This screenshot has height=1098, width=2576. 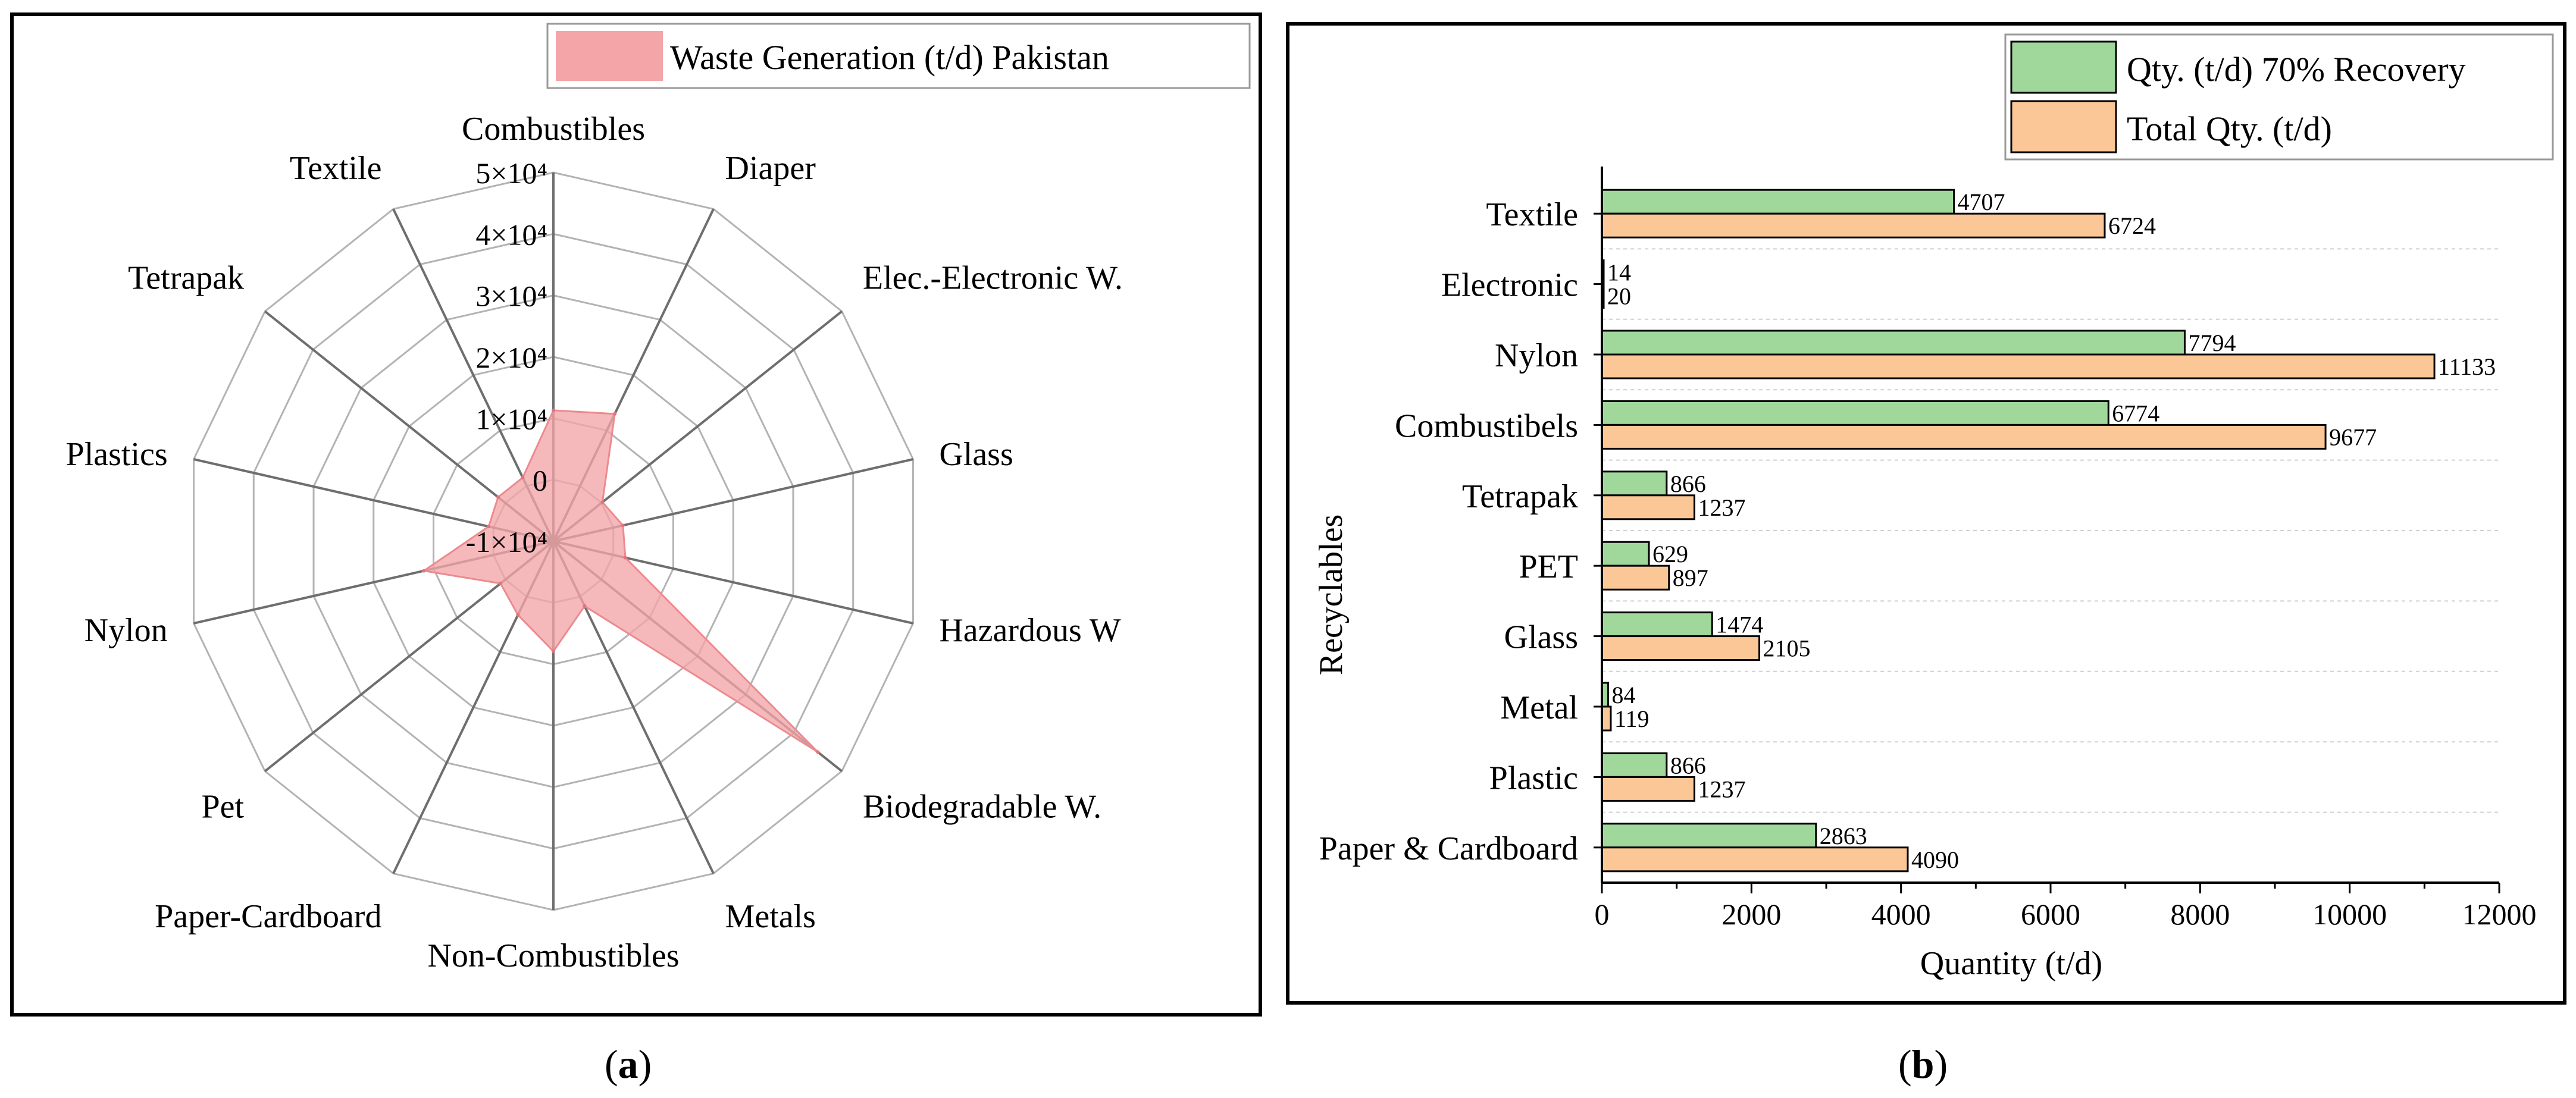 I want to click on radar-area, so click(x=620, y=581).